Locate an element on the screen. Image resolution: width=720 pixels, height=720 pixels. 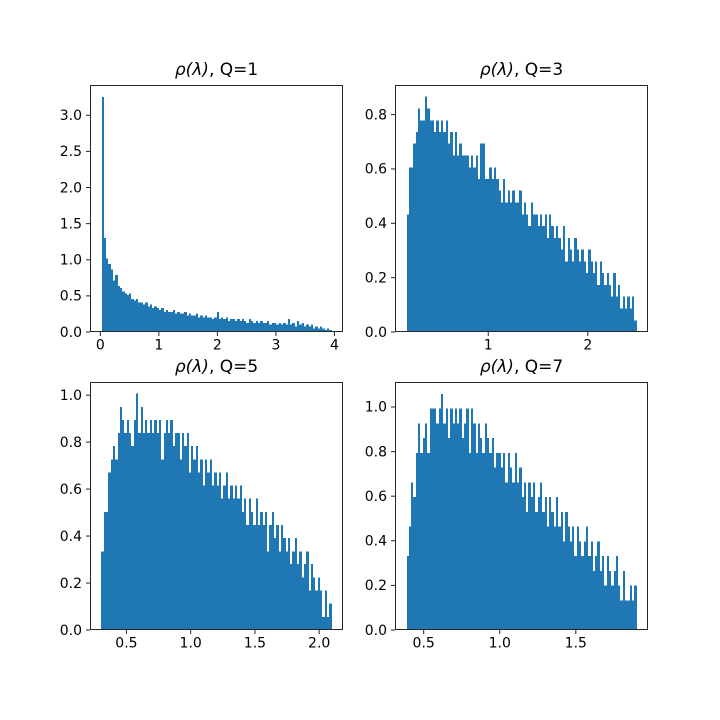
axes-svg-1: 1 2 0.0 0.2 0.4 0.6 0.8 is located at coordinates (506, 219).